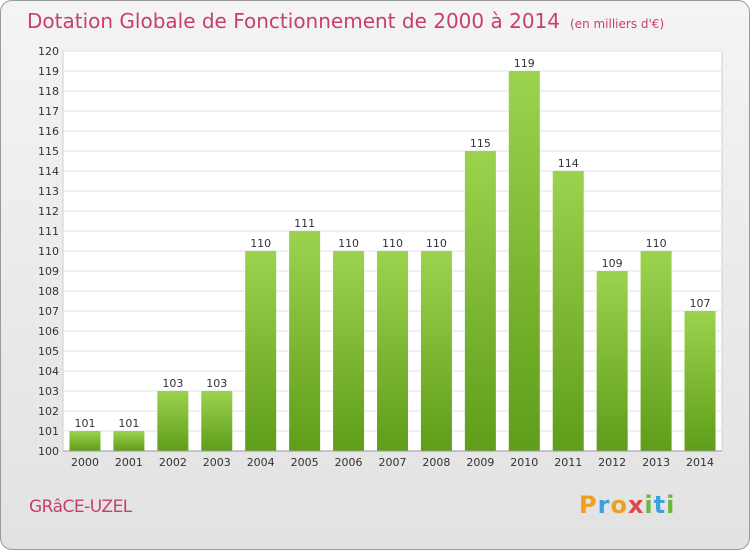 This screenshot has width=750, height=550. Describe the element at coordinates (568, 462) in the screenshot. I see `x-tick-label: 2011` at that location.